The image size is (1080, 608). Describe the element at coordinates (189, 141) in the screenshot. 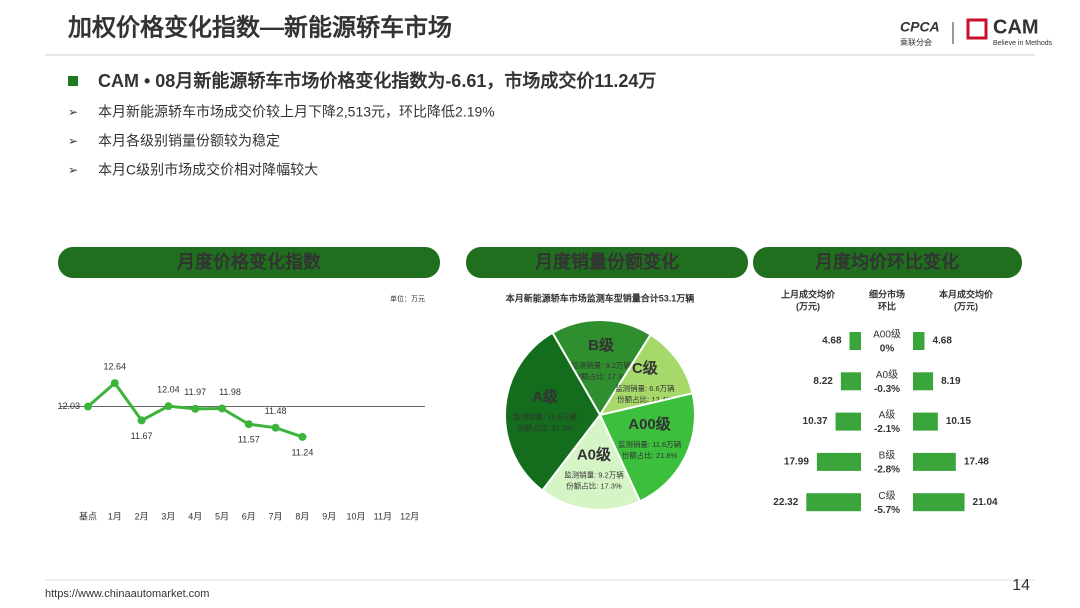

I see `bullet: 本月各级别销量份额较为稳定` at that location.